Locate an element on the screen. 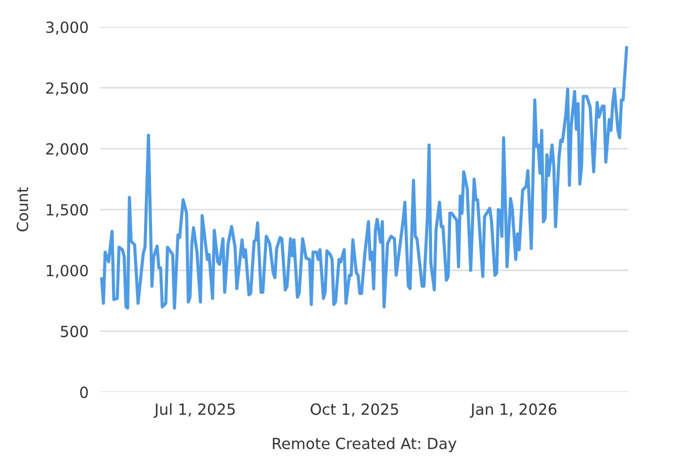 This screenshot has width=680, height=458. x-tick-label: Jan 1, 2026 is located at coordinates (513, 410).